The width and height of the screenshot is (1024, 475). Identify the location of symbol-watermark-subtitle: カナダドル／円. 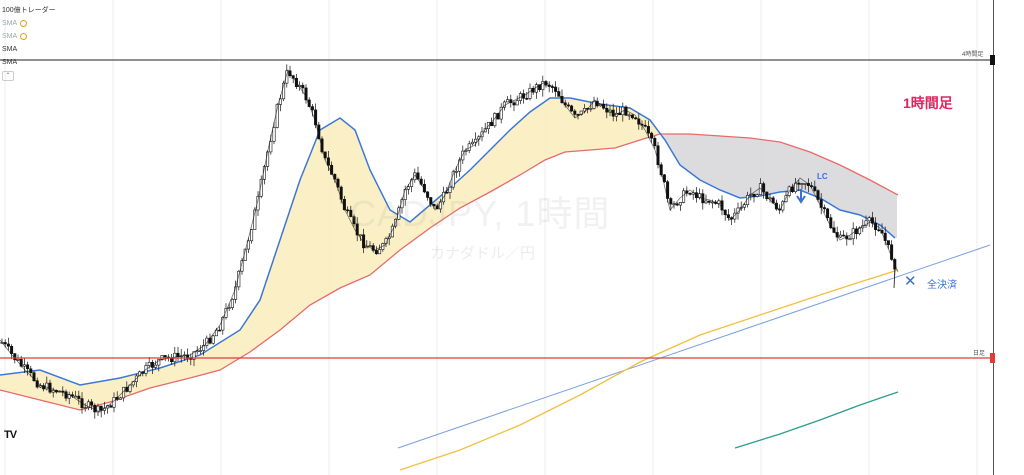
(483, 253).